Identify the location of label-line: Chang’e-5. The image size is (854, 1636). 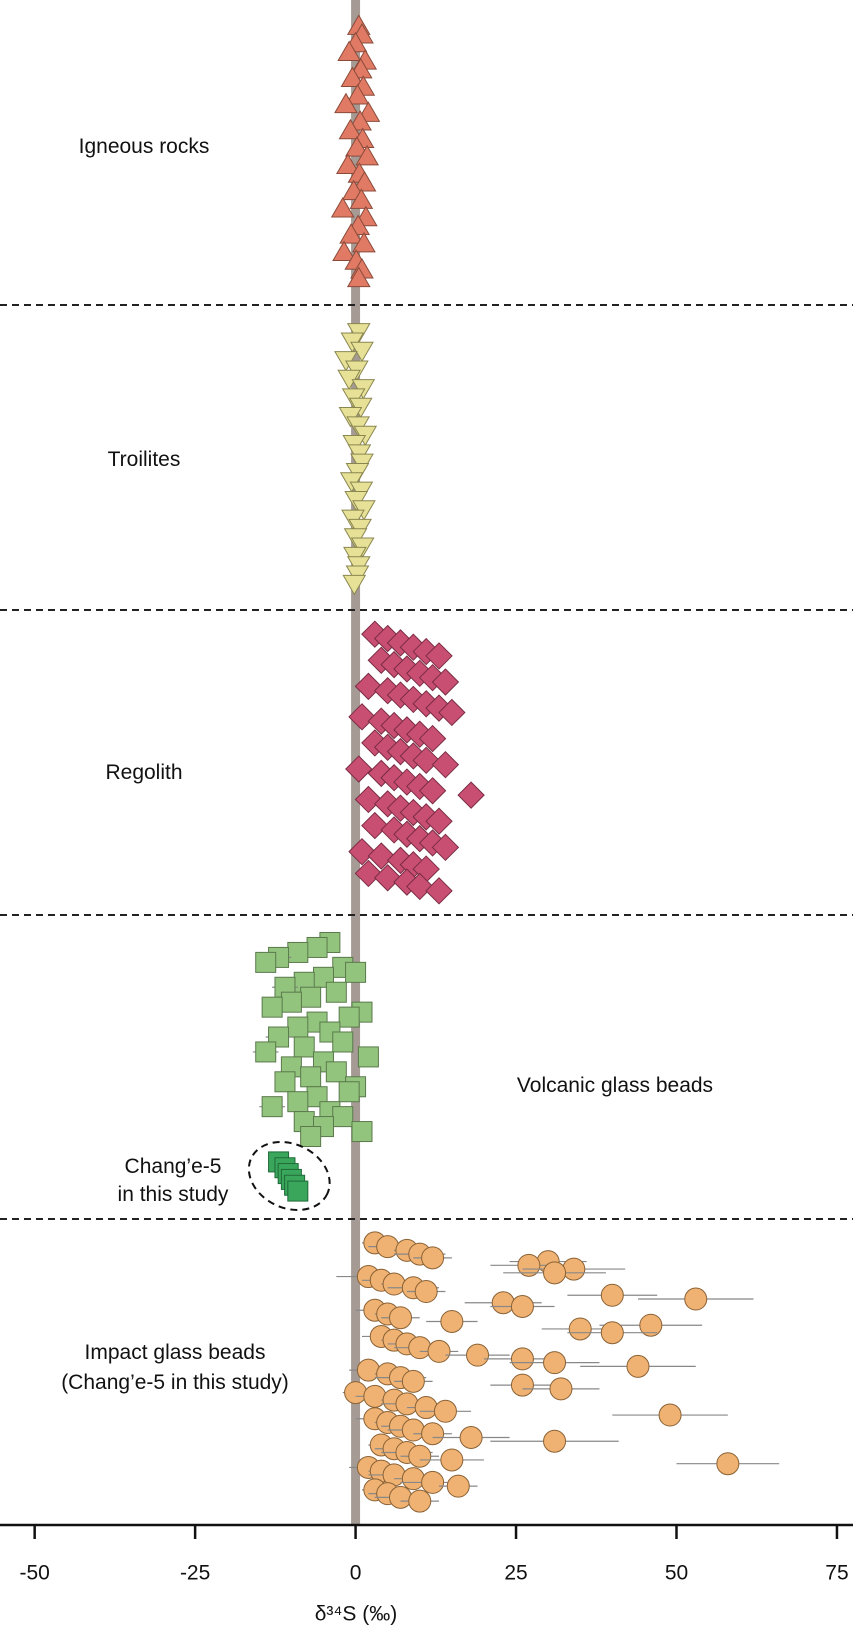
(173, 1166).